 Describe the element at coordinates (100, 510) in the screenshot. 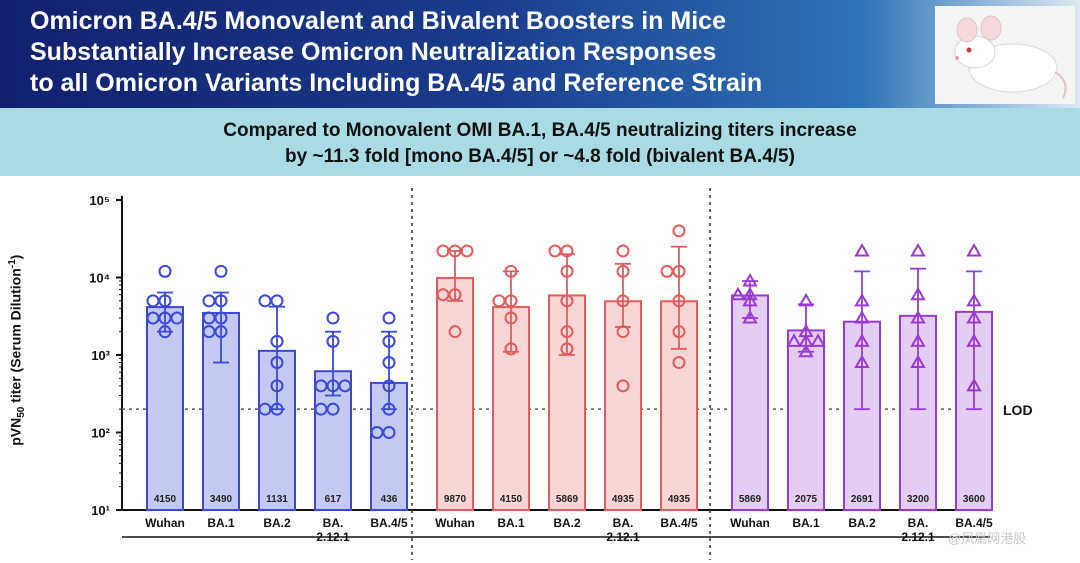

I see `y-tick-label: 10¹` at that location.